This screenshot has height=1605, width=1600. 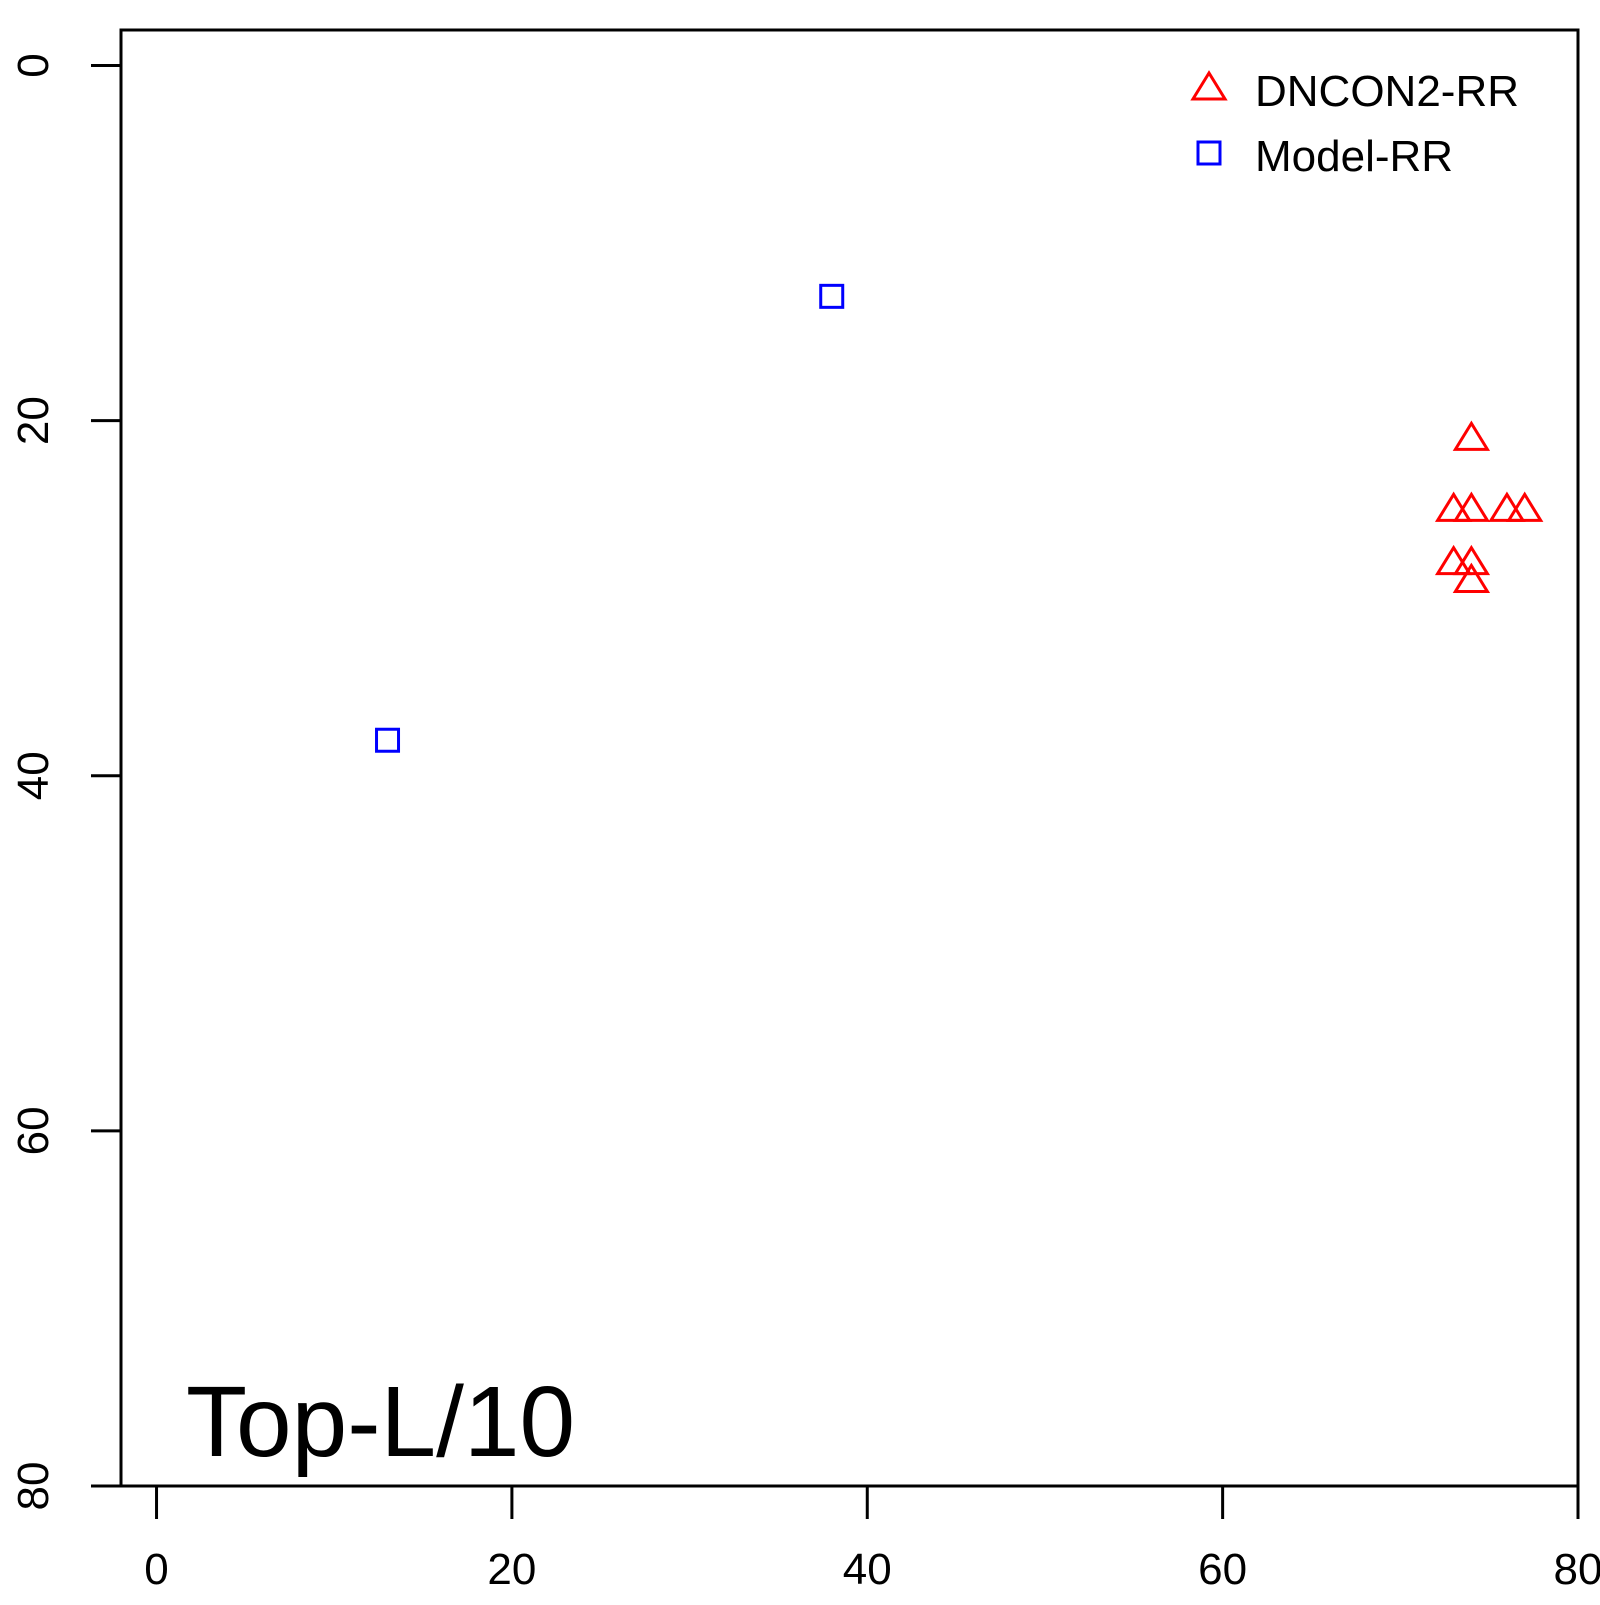 I want to click on y-tick-label: 0, so click(x=33, y=65).